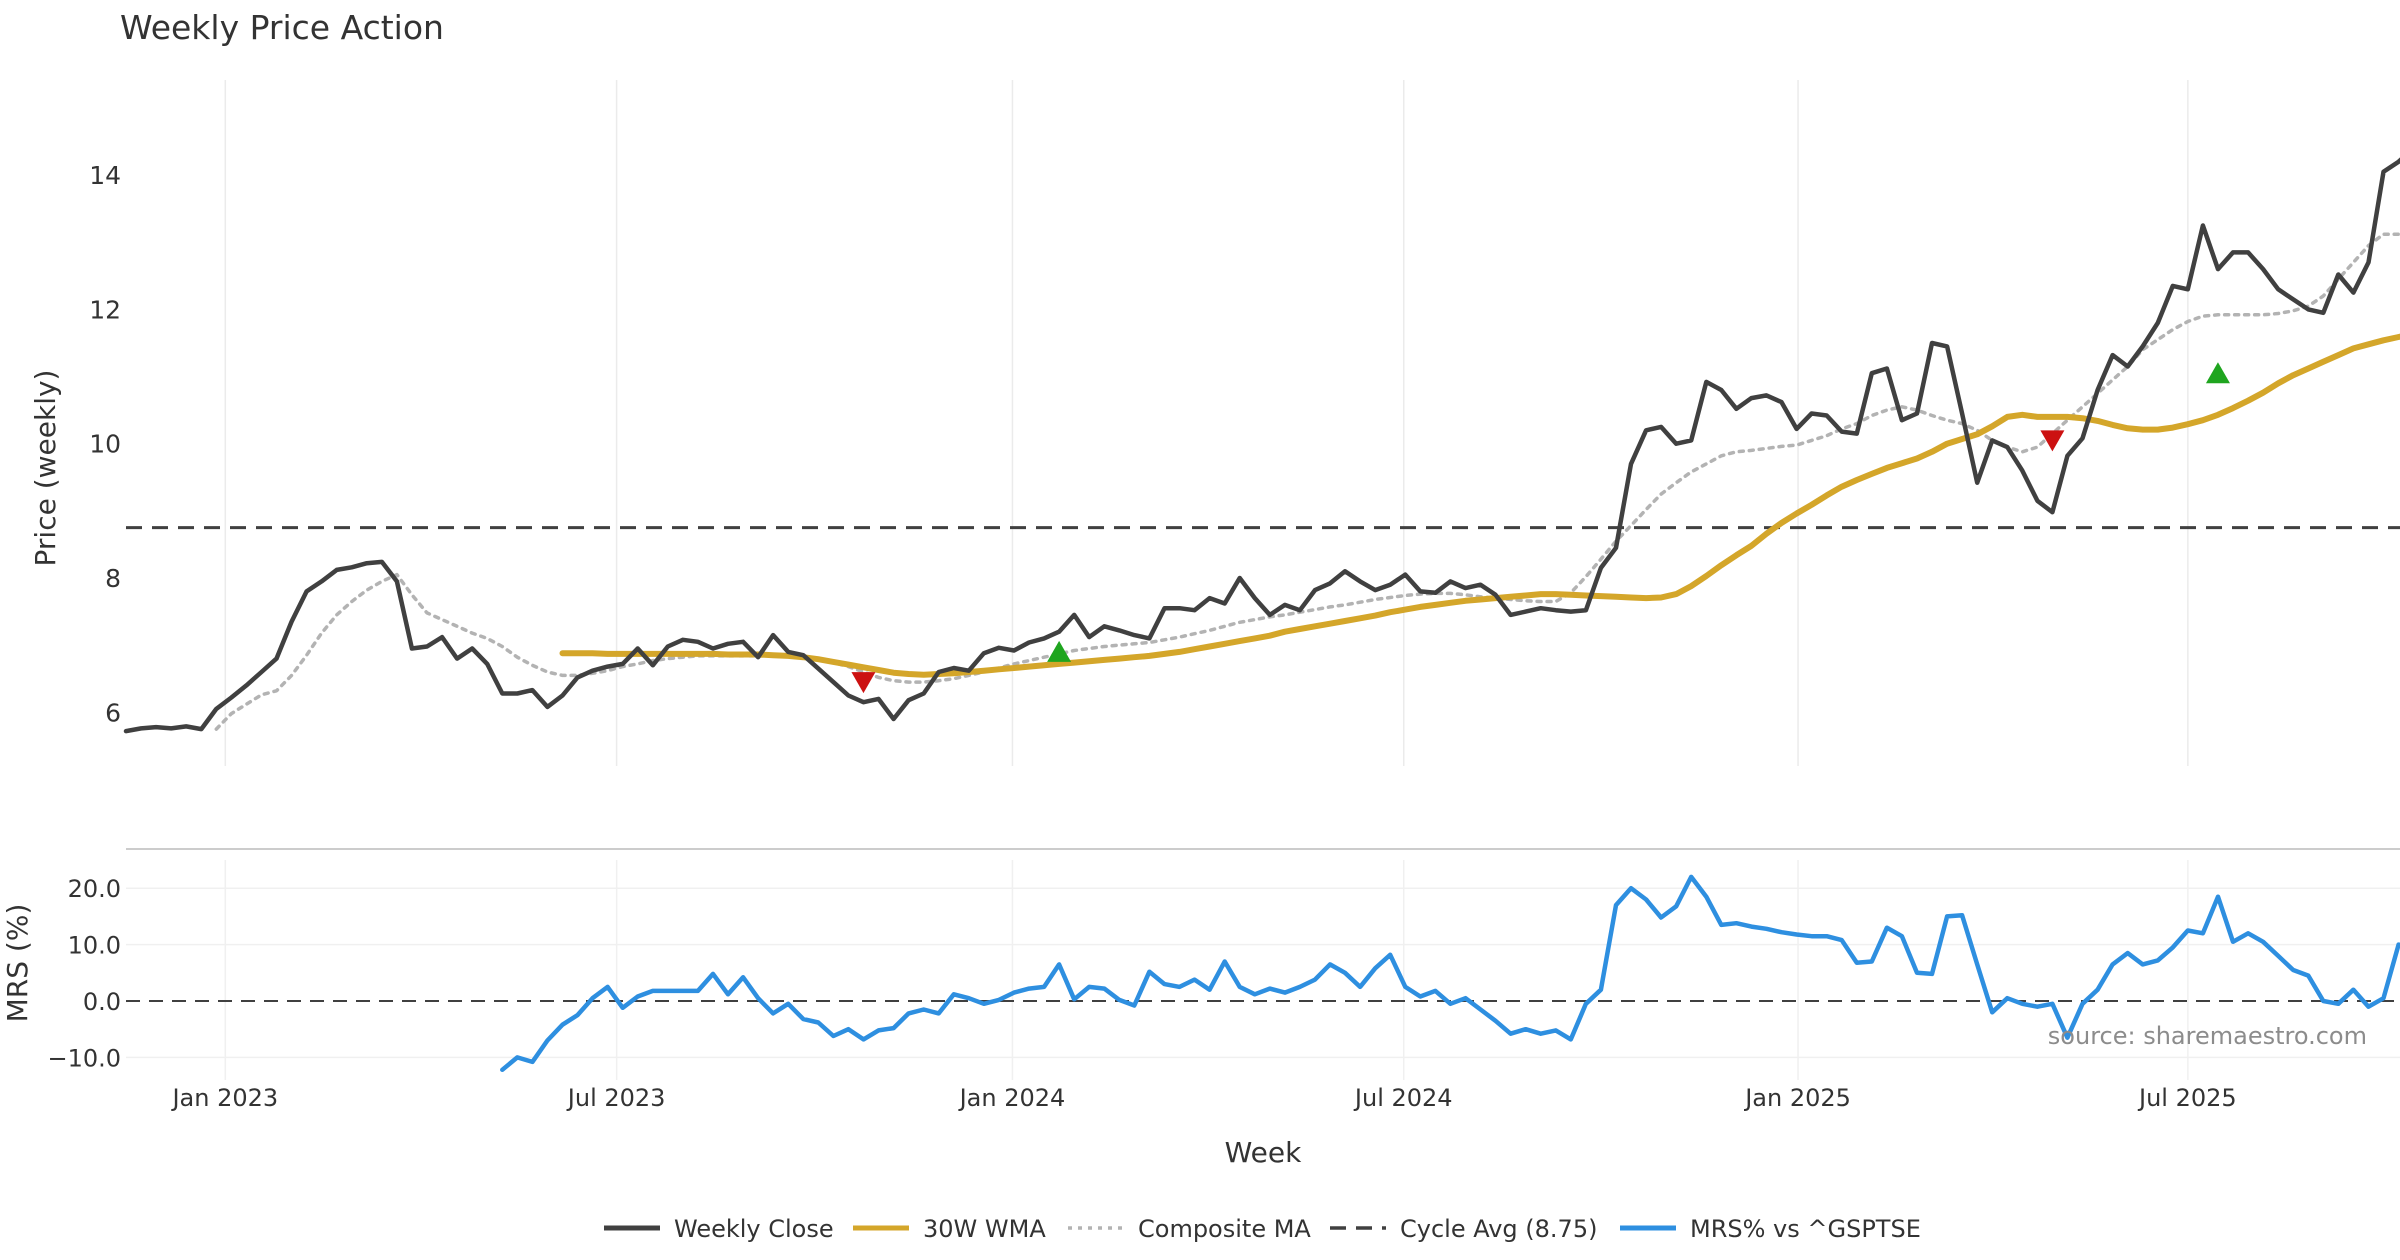 The height and width of the screenshot is (1260, 2400). What do you see at coordinates (1012, 1098) in the screenshot?
I see `x-tick-label: Jan 2024` at bounding box center [1012, 1098].